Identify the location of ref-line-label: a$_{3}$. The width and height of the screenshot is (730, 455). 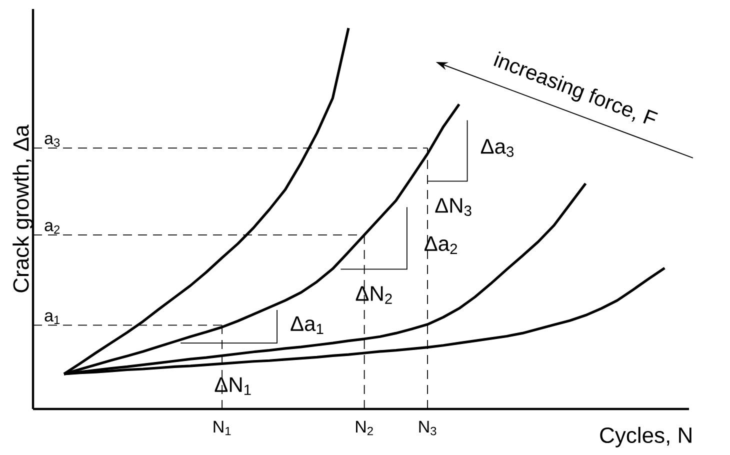
(52, 141).